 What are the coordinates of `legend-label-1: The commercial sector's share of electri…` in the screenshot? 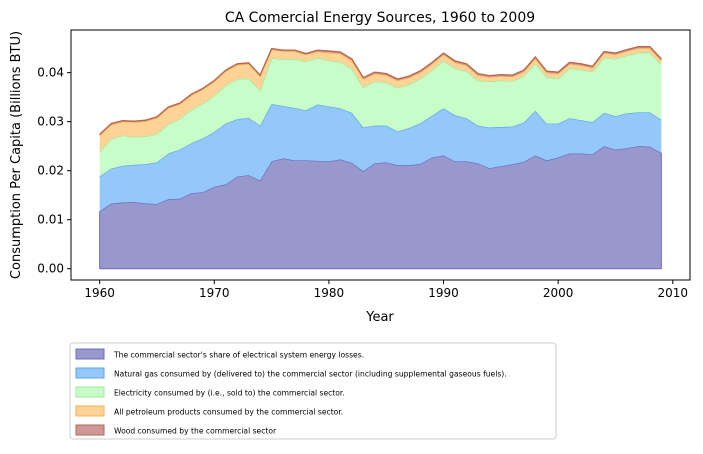 It's located at (238, 355).